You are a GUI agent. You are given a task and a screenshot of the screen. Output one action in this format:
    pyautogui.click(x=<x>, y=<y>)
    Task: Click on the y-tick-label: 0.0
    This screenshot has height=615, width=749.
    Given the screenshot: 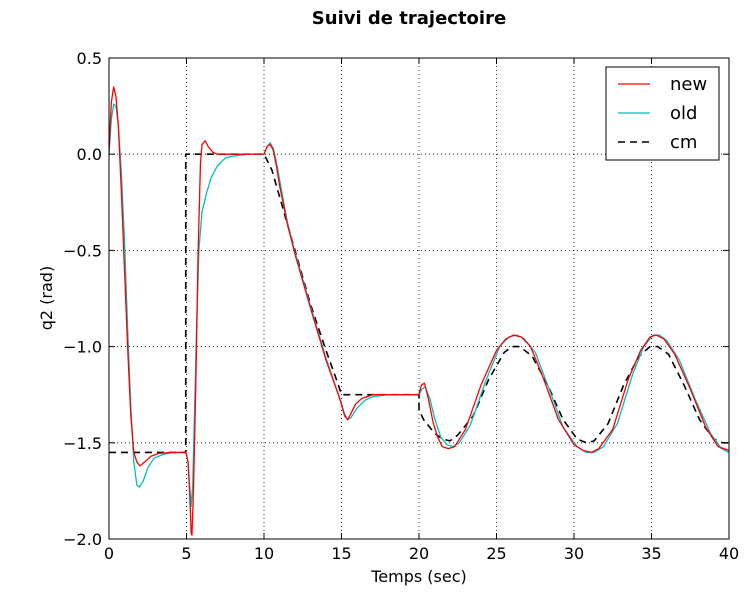 What is the action you would take?
    pyautogui.click(x=89, y=154)
    